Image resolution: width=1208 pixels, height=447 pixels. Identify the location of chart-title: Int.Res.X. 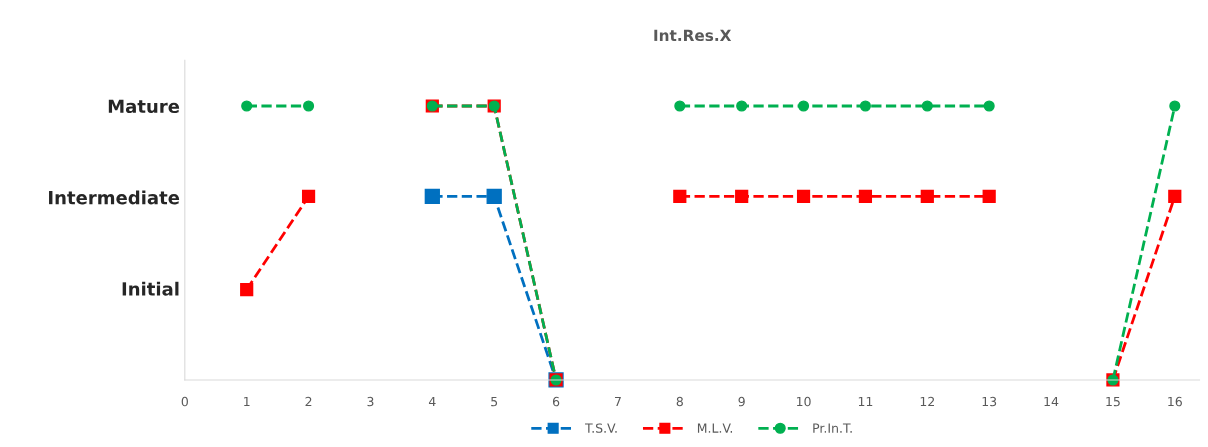
(693, 35).